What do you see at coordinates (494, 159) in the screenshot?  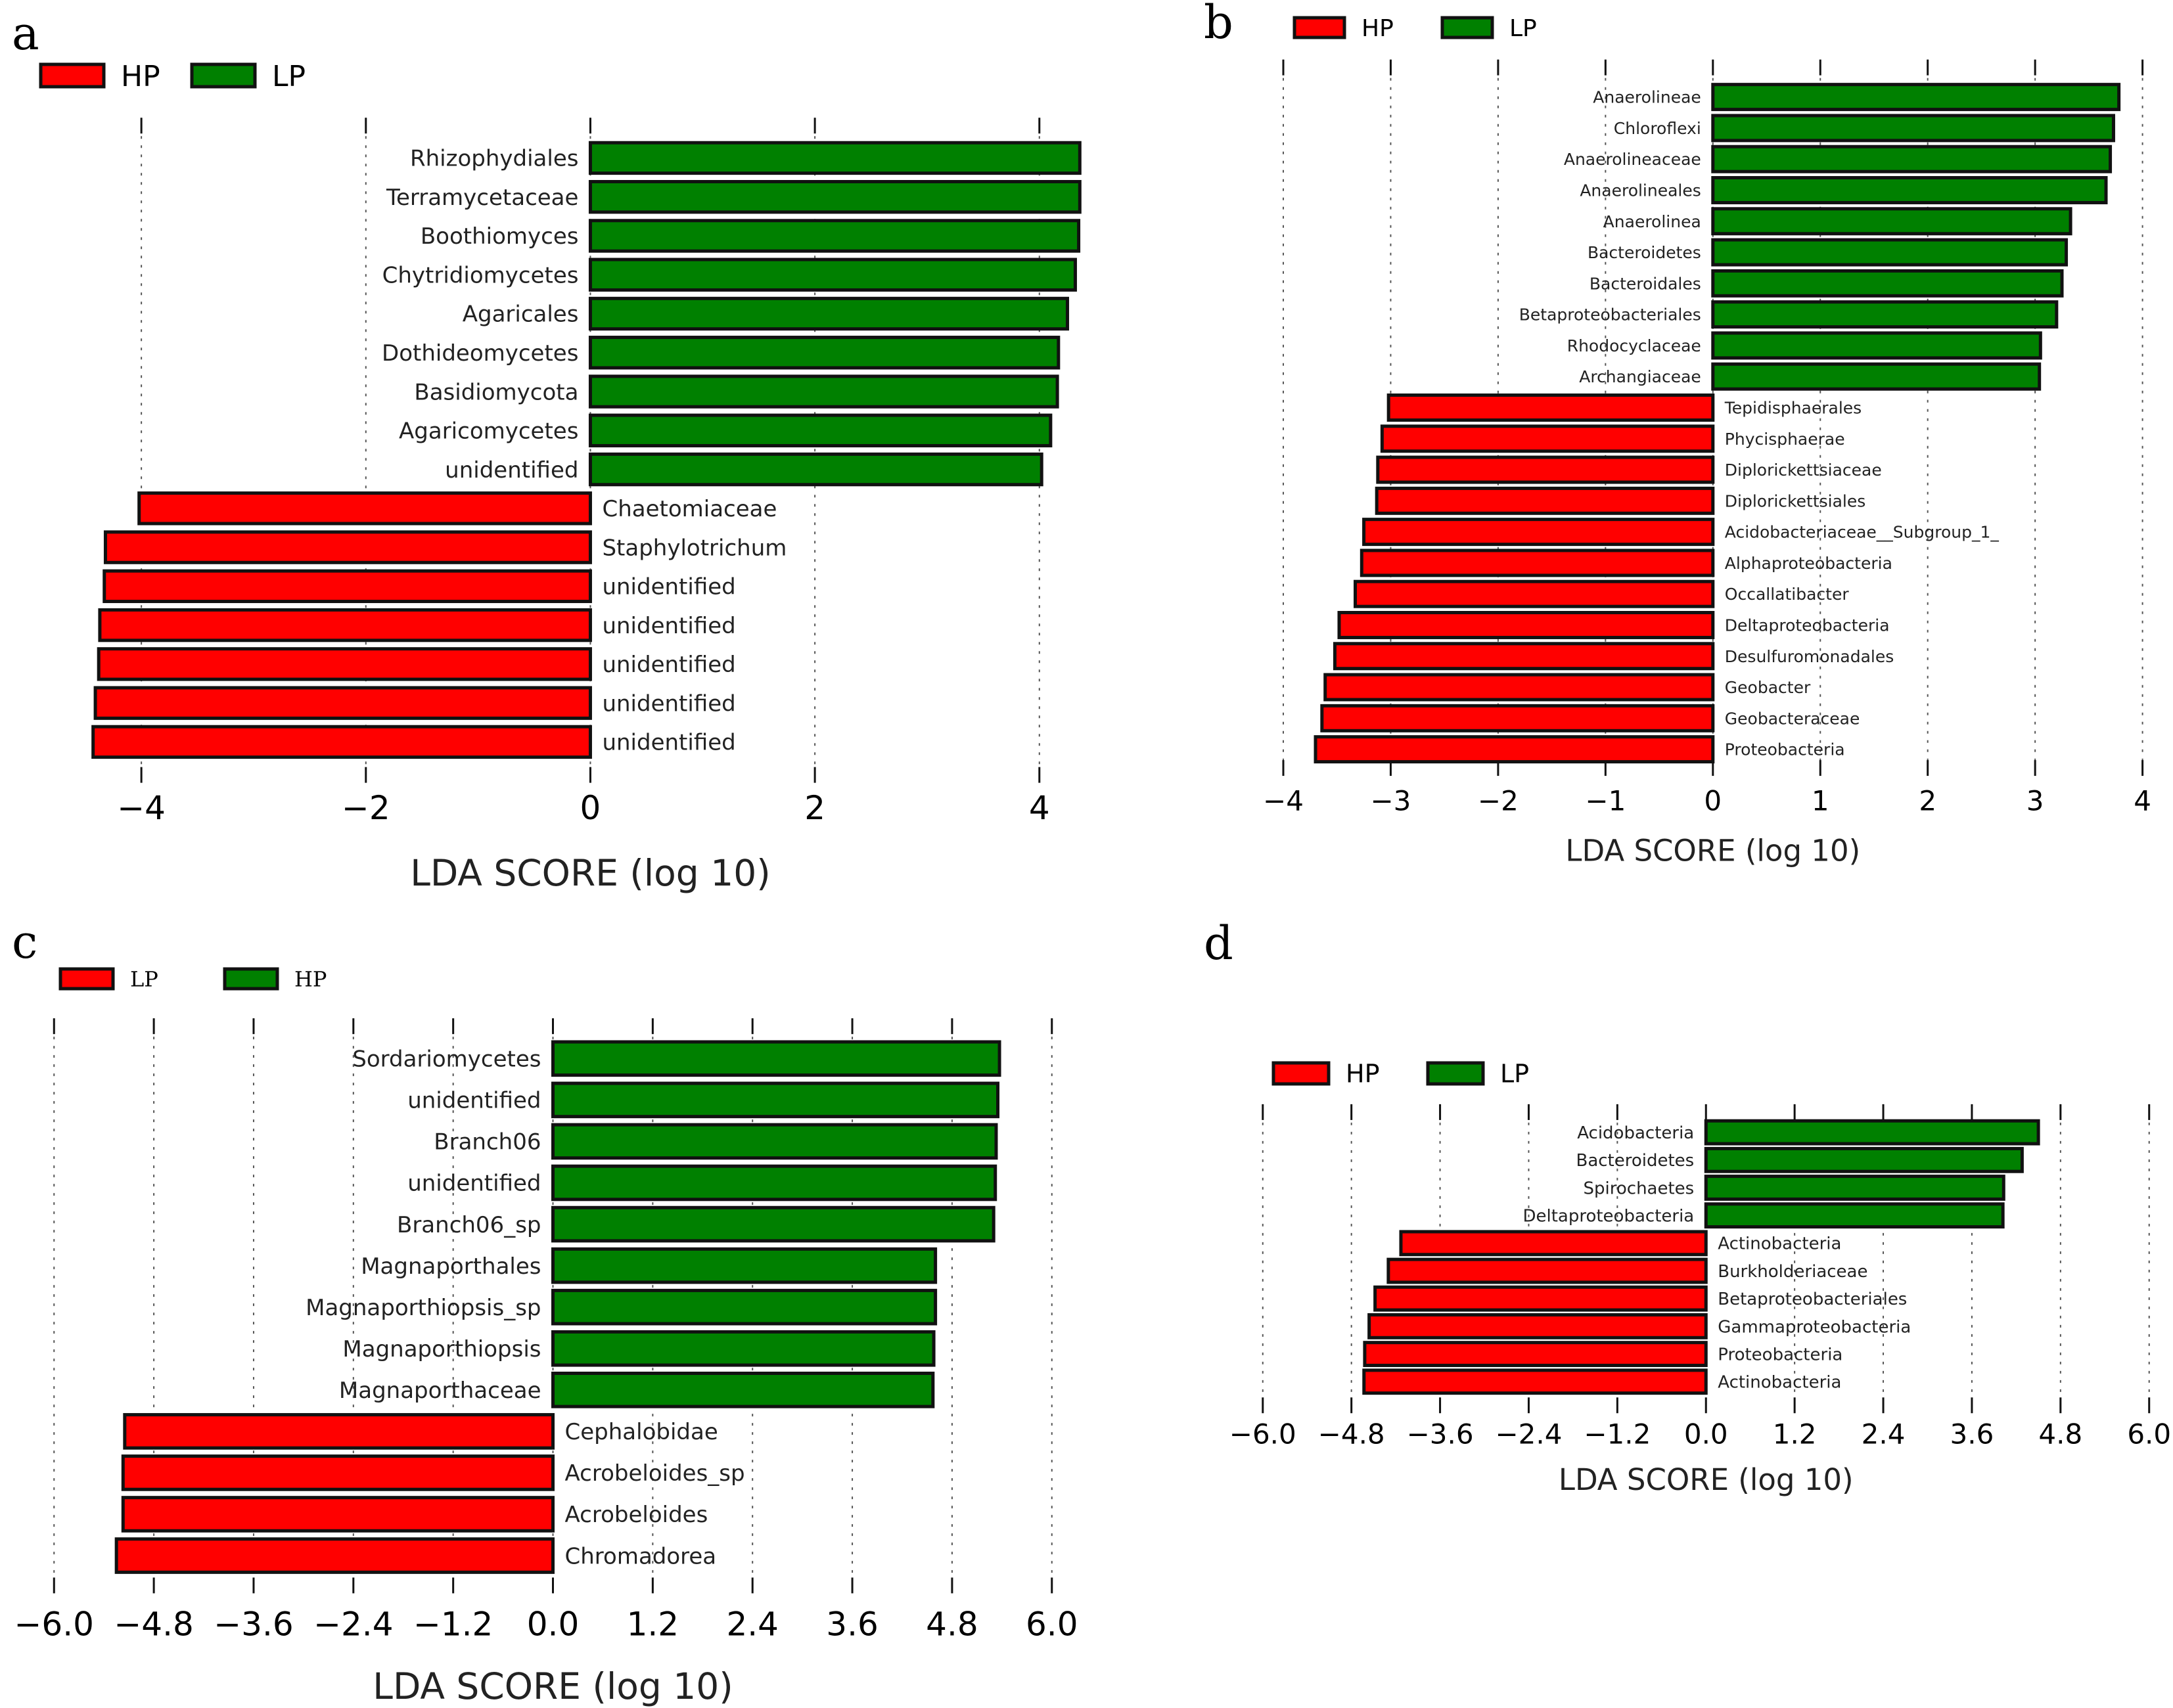 I see `bar-label: Rhizophydiales` at bounding box center [494, 159].